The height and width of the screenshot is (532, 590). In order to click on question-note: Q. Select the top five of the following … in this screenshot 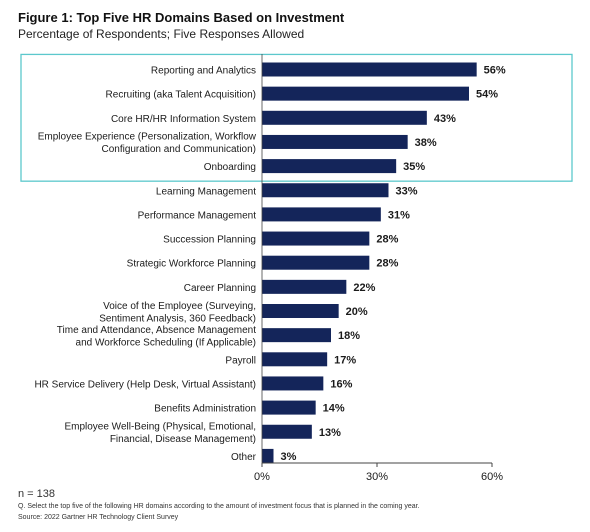, I will do `click(219, 506)`.